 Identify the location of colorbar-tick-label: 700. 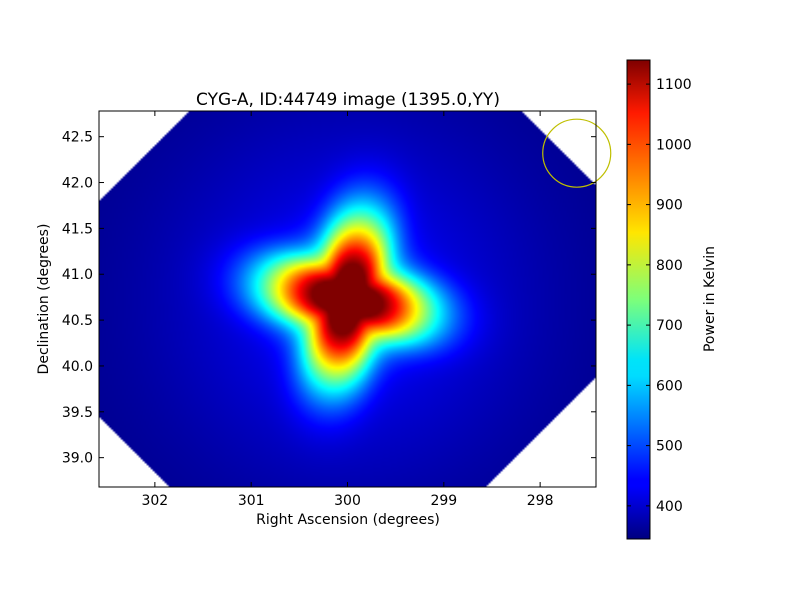
(669, 326).